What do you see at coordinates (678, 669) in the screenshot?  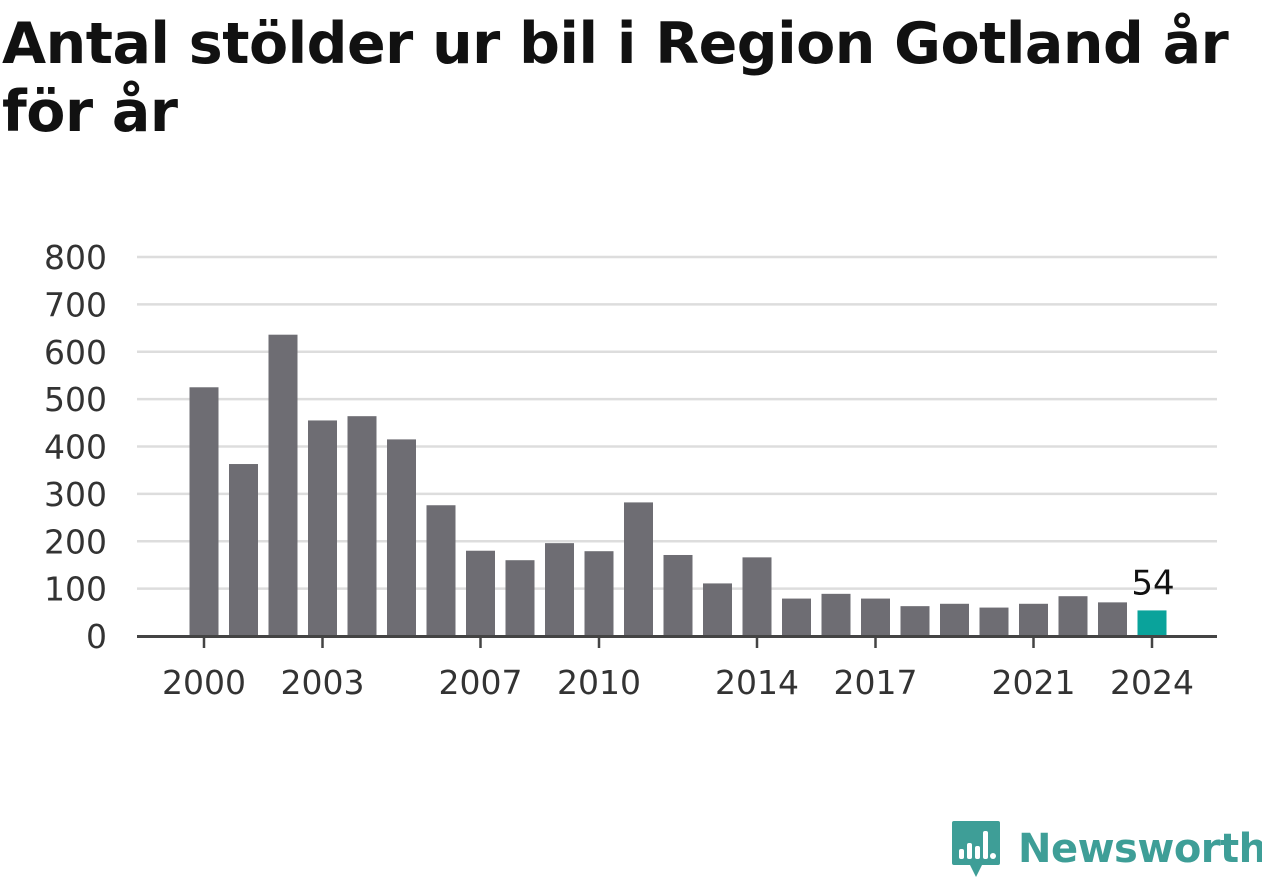 I see `x-axis-ticks: 2000 2003 2007 2010 2014 2017 2021 2024` at bounding box center [678, 669].